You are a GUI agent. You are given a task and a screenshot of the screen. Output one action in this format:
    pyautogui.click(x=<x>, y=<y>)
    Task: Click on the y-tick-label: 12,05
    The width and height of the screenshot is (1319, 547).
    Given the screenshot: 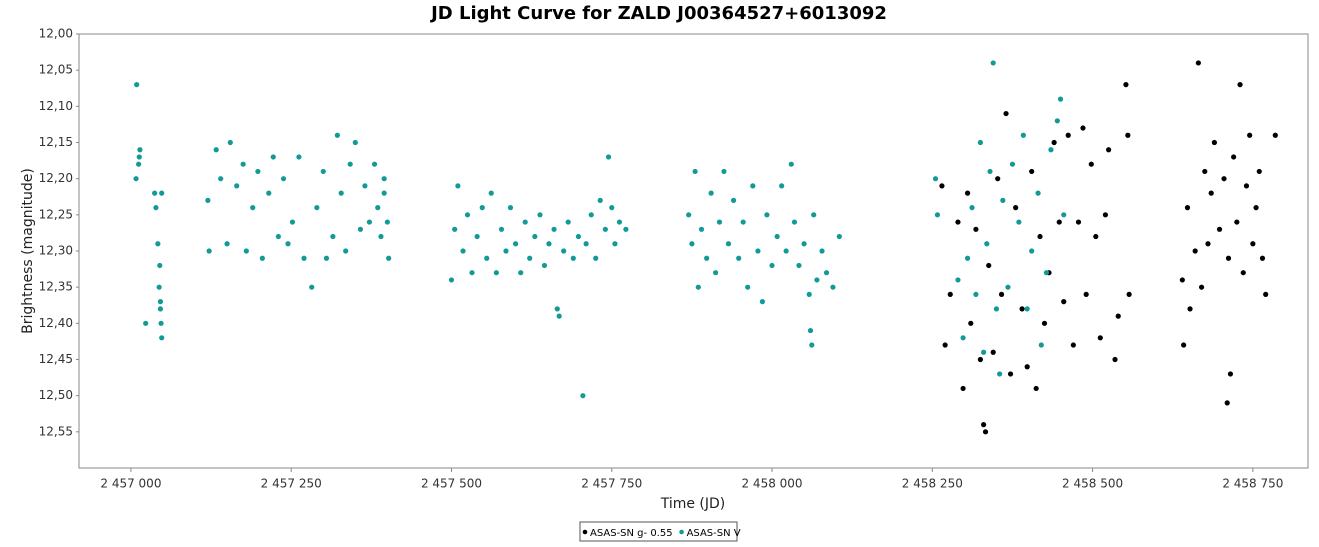 What is the action you would take?
    pyautogui.click(x=56, y=70)
    